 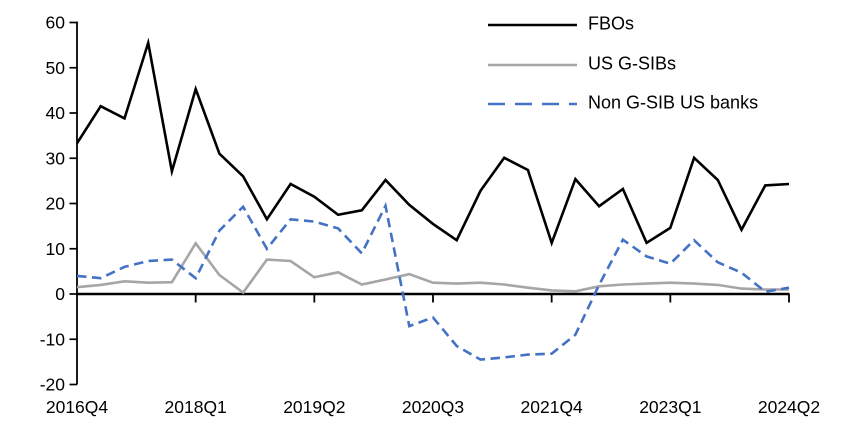 I want to click on y-axis-tick-label: 0, so click(x=60, y=294).